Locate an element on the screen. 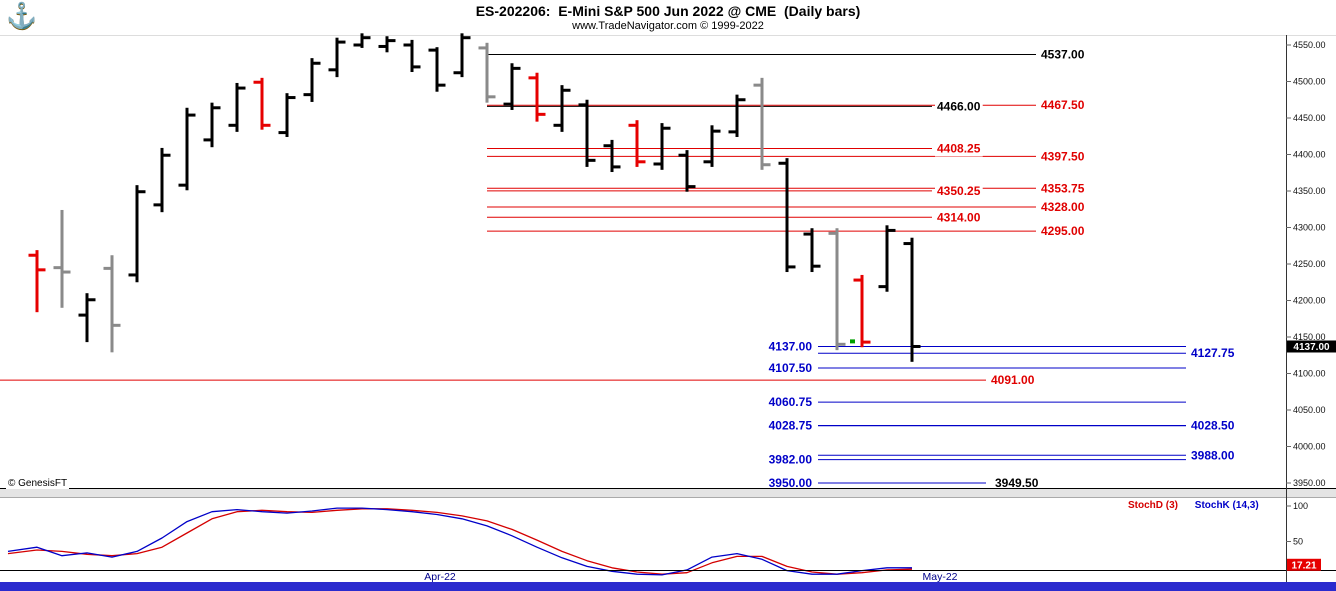 Image resolution: width=1336 pixels, height=591 pixels. stoch-value-badge is located at coordinates (1304, 564).